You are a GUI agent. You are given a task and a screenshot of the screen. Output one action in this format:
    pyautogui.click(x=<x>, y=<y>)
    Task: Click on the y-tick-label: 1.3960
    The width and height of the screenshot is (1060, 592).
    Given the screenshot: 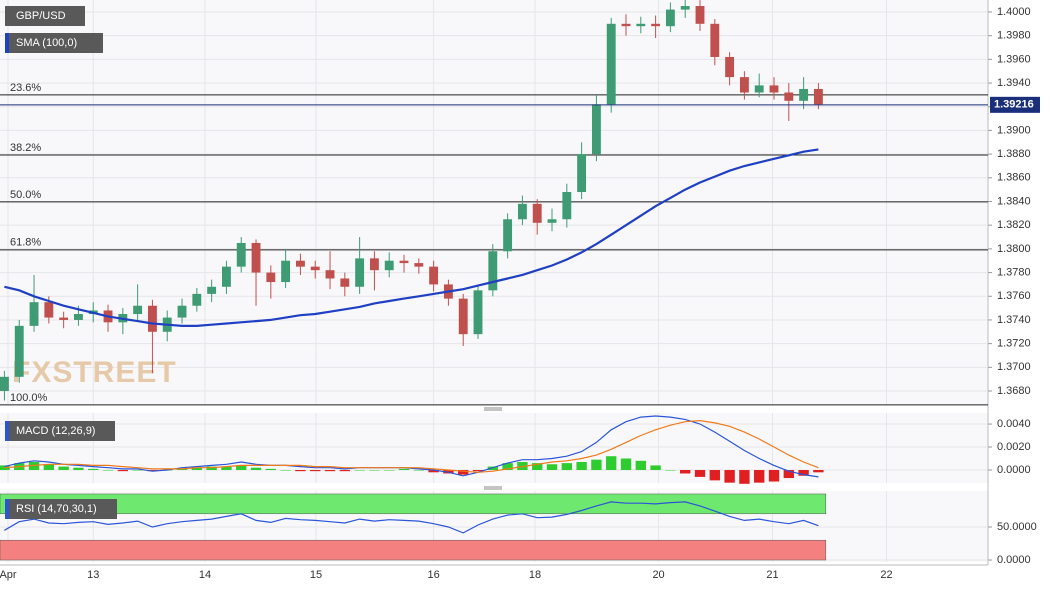 What is the action you would take?
    pyautogui.click(x=1014, y=59)
    